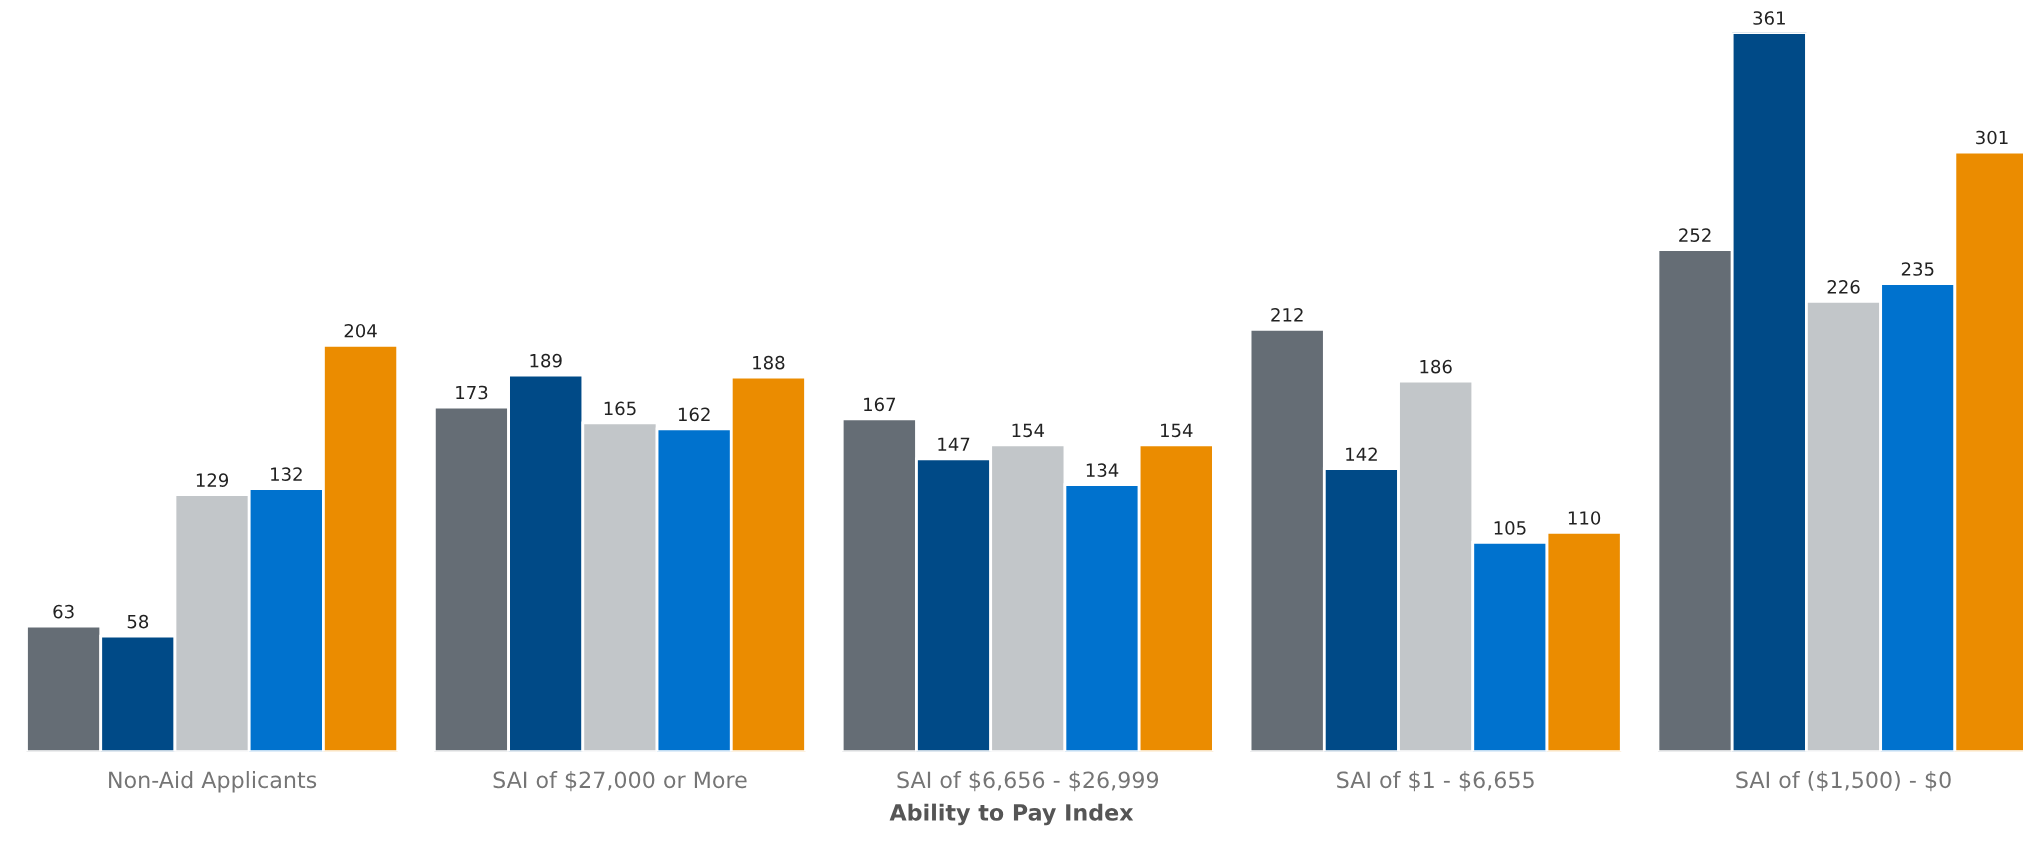 Image resolution: width=2023 pixels, height=856 pixels. Describe the element at coordinates (1992, 137) in the screenshot. I see `data-label: 301` at that location.